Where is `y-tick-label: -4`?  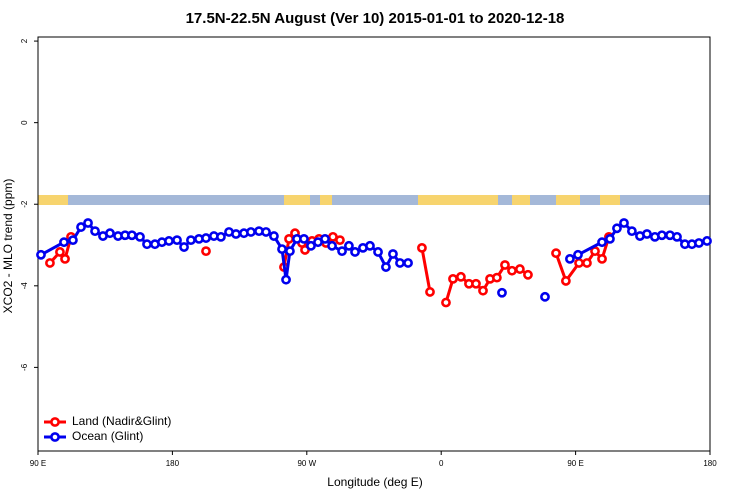
y-tick-label: -4 is located at coordinates (24, 286).